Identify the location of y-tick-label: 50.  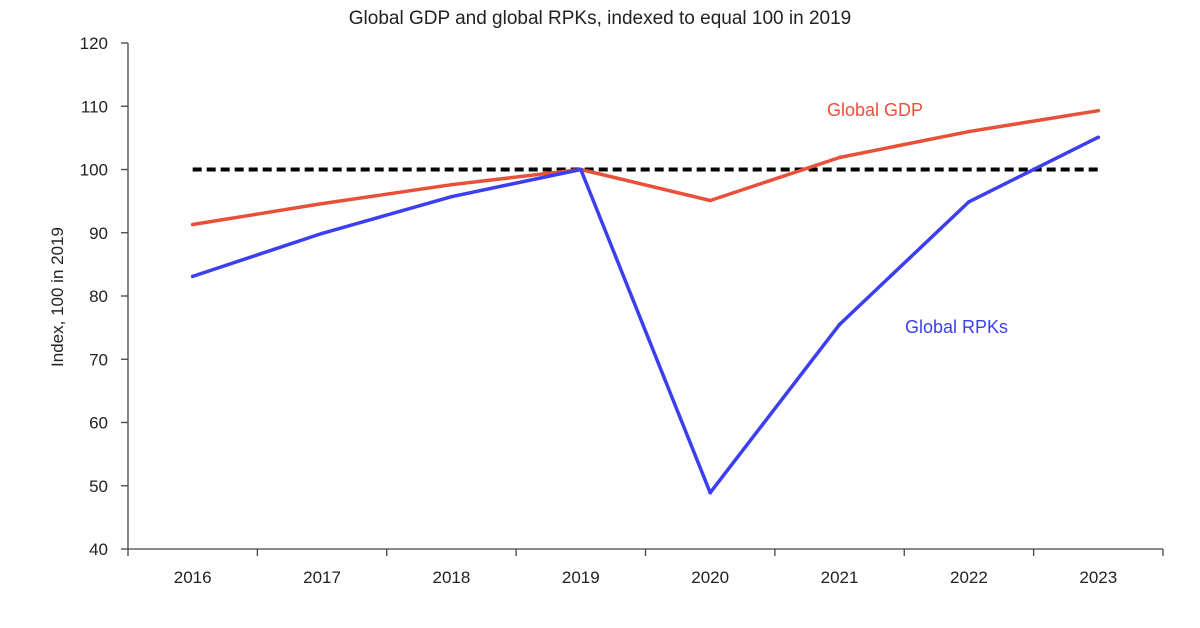
(98, 486).